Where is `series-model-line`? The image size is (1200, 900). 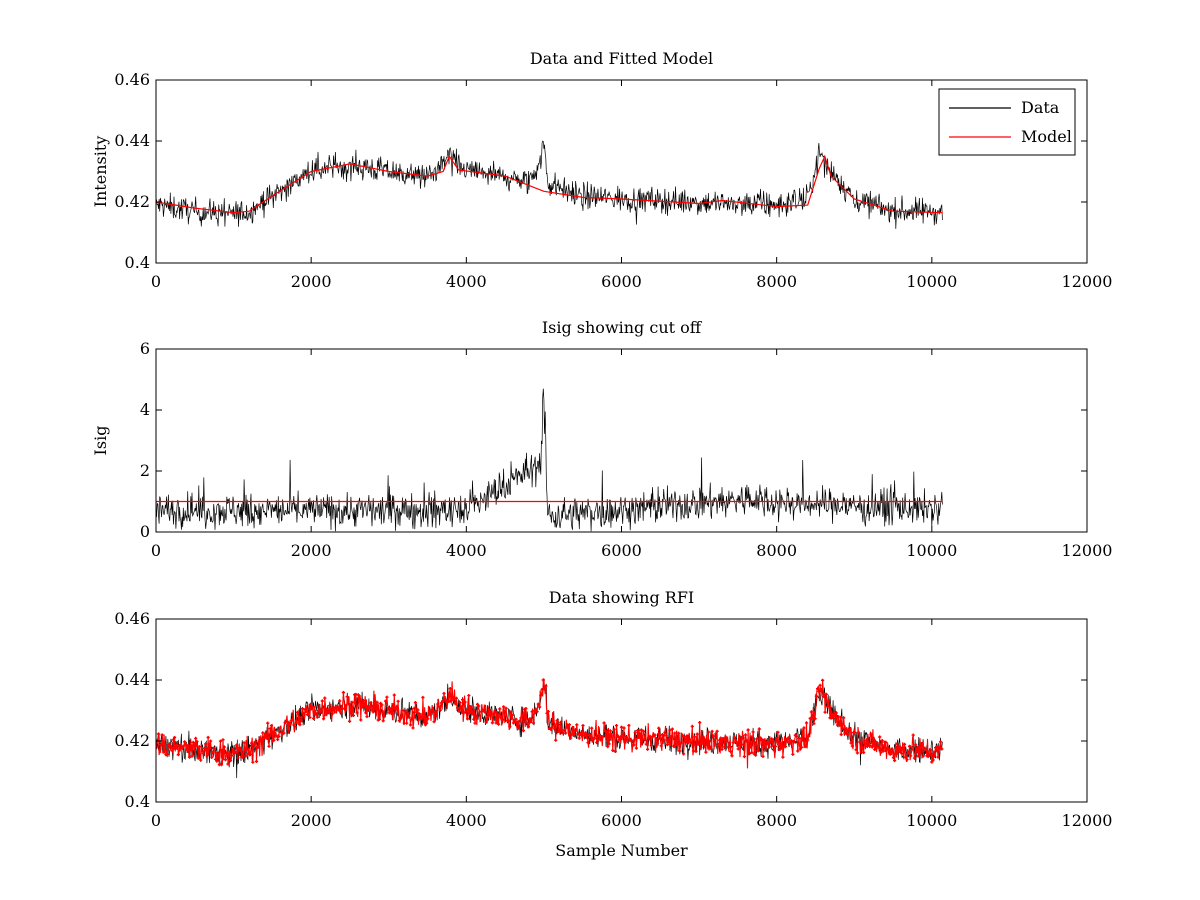
series-model-line is located at coordinates (549, 184).